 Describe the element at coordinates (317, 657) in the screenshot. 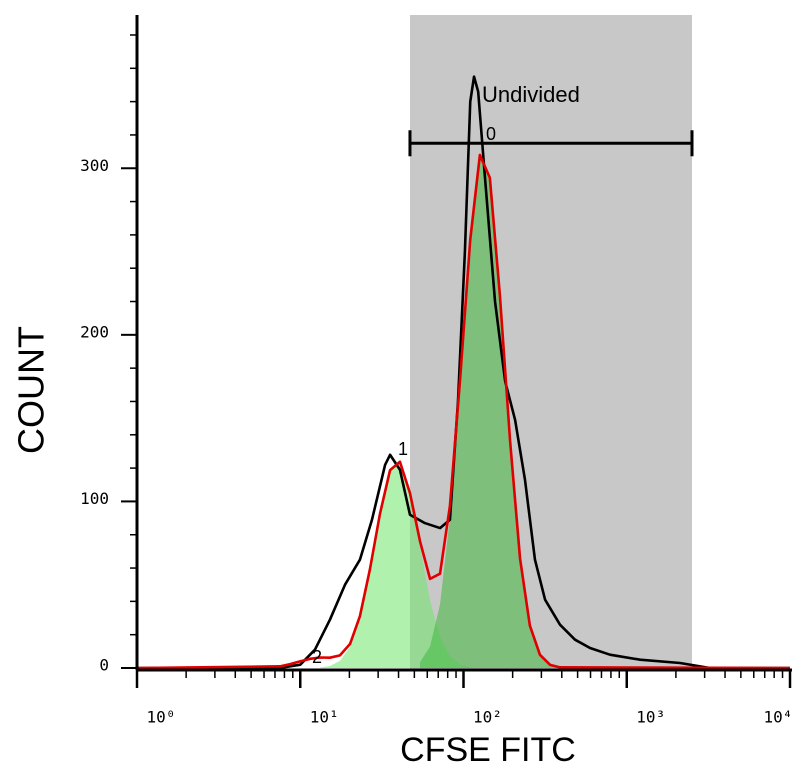

I see `peak-label: 2` at that location.